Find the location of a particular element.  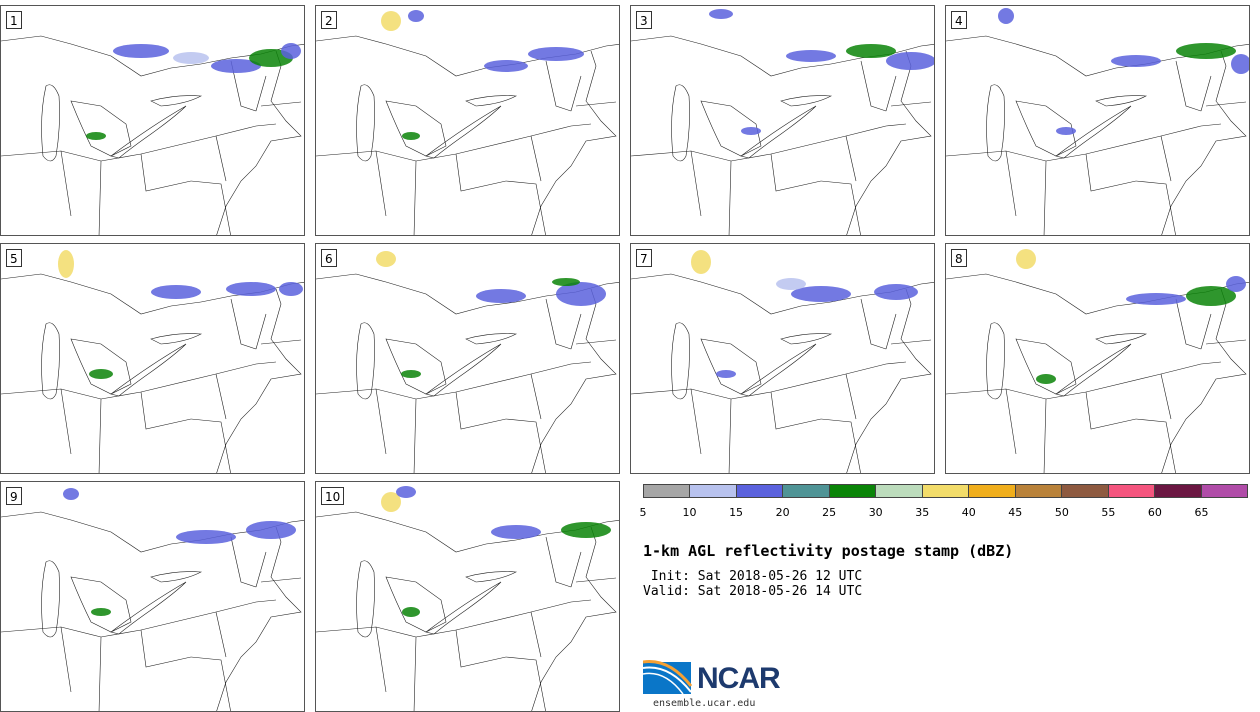

member-panel-8: 8 is located at coordinates (1097, 358).